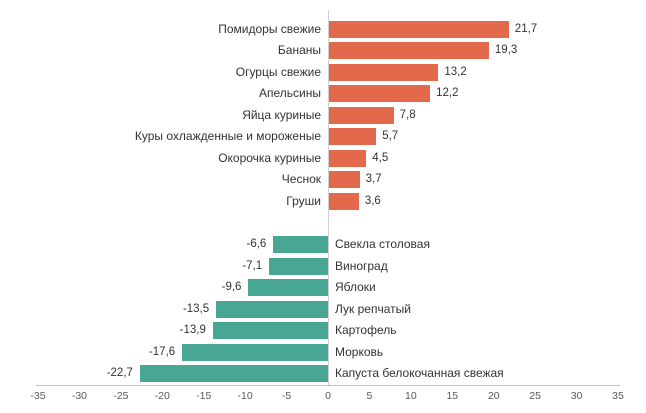  What do you see at coordinates (380, 157) in the screenshot?
I see `value-label: 4,5` at bounding box center [380, 157].